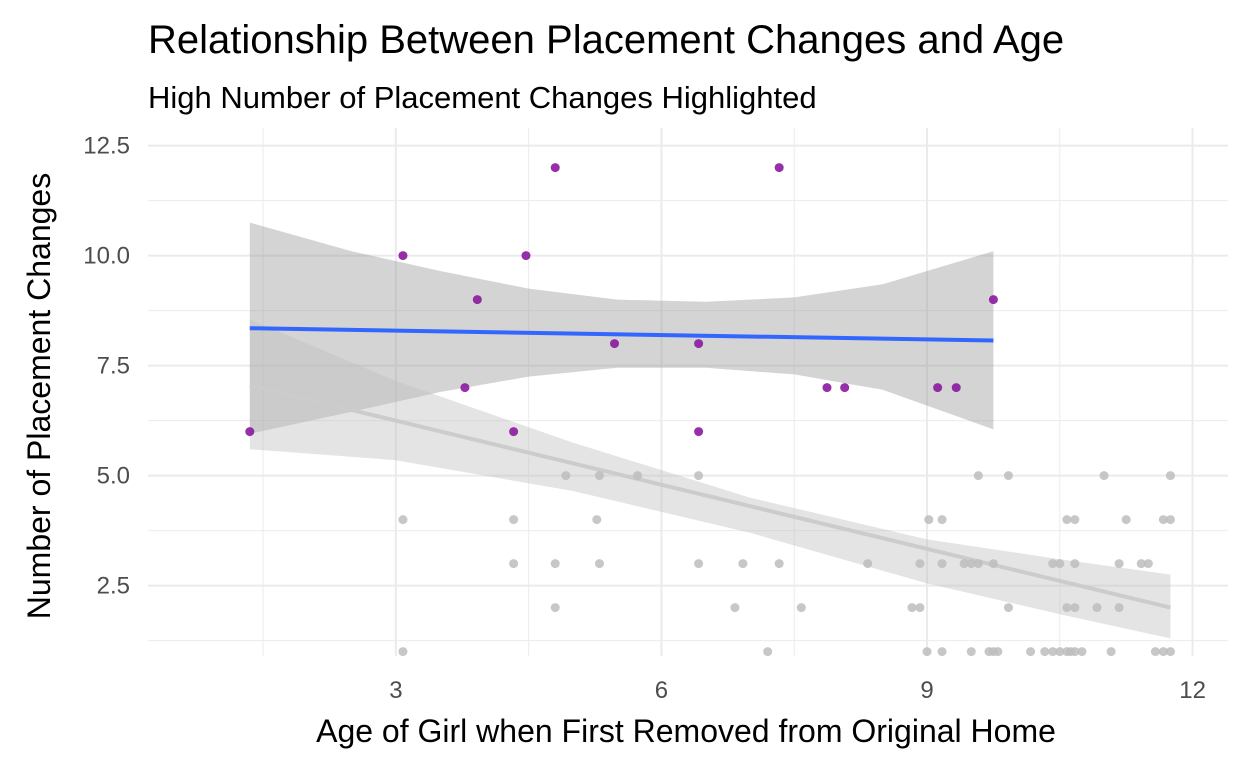 The width and height of the screenshot is (1248, 768). What do you see at coordinates (926, 690) in the screenshot?
I see `x-tick-label: 9` at bounding box center [926, 690].